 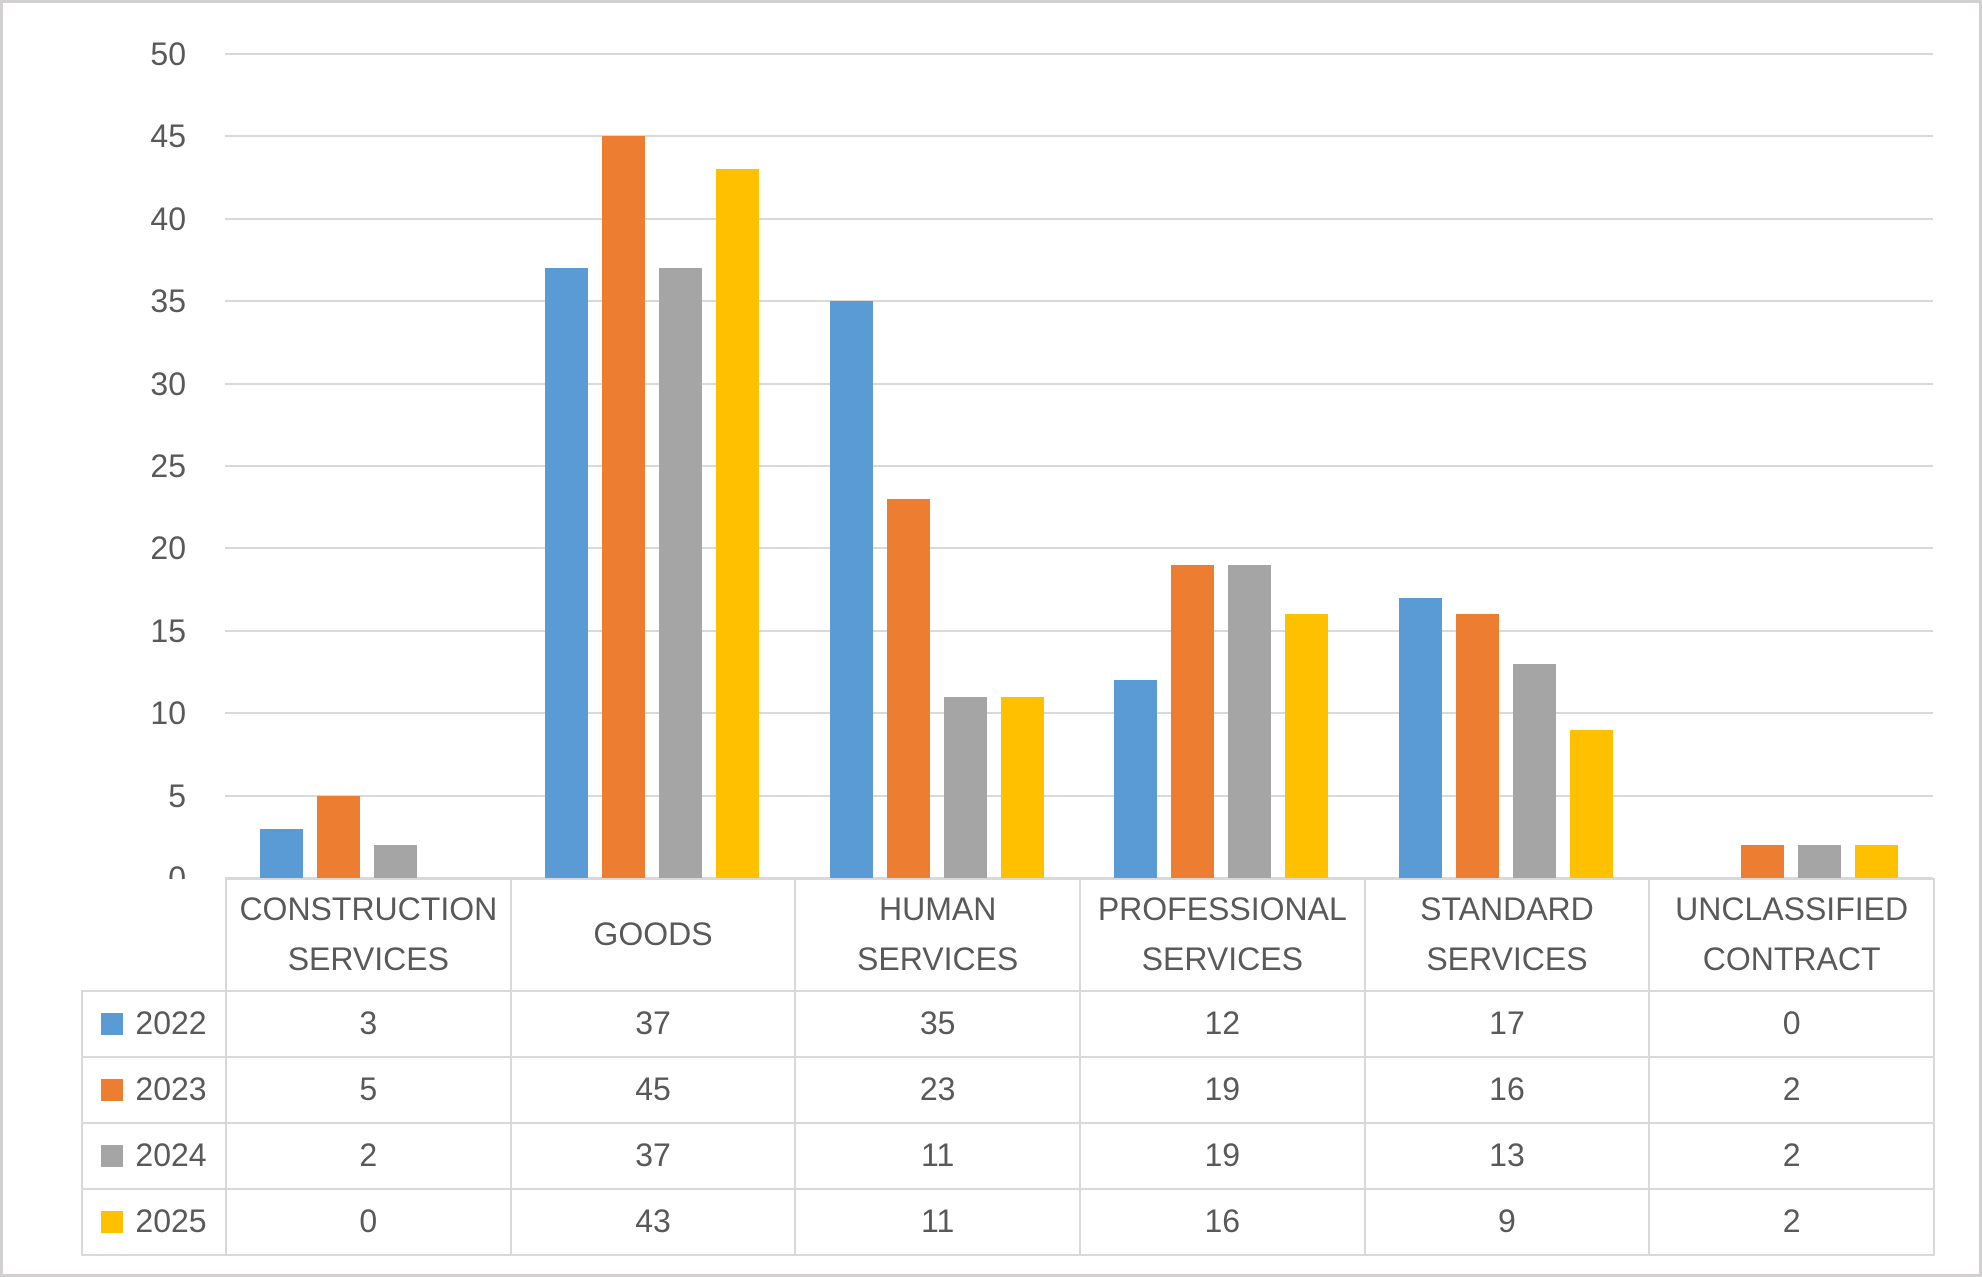 I want to click on series-name: 2023, so click(x=171, y=1089).